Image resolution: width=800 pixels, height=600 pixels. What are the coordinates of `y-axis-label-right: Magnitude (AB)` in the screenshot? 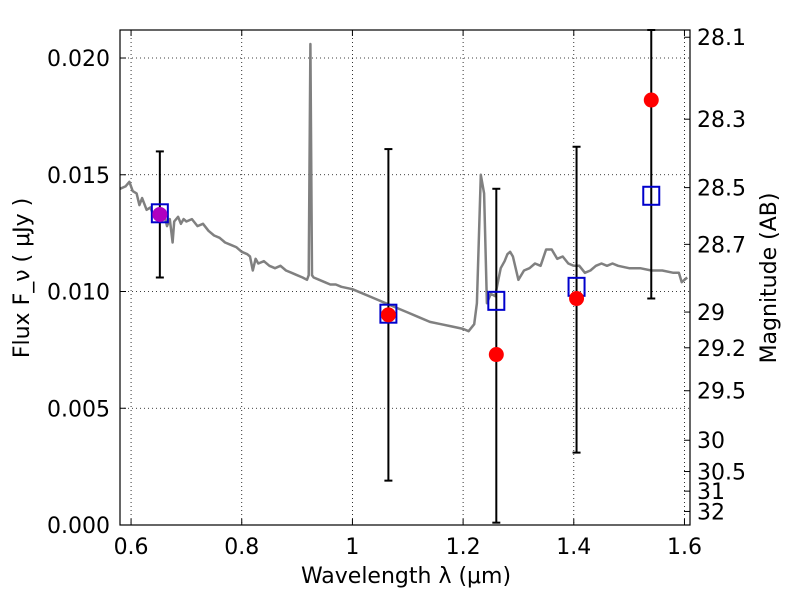 It's located at (769, 278).